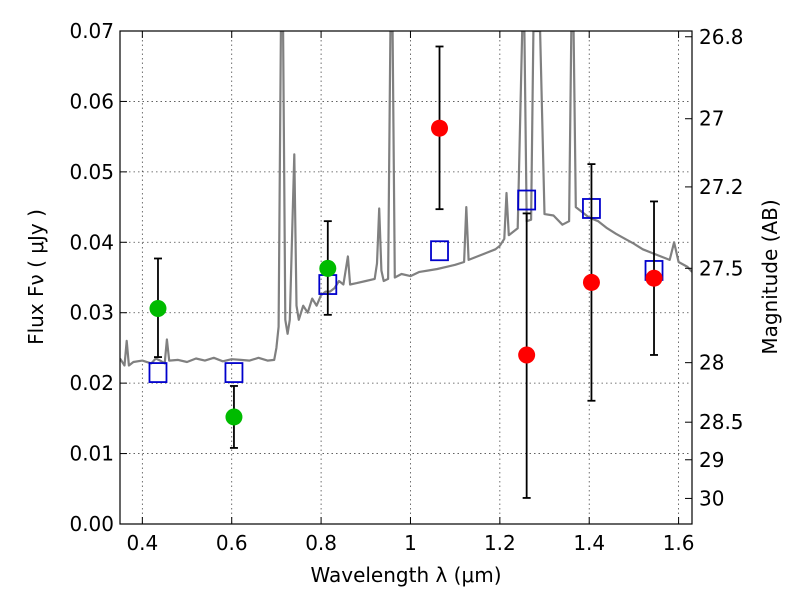 The height and width of the screenshot is (600, 800). What do you see at coordinates (711, 460) in the screenshot?
I see `y2-tick-label: 29` at bounding box center [711, 460].